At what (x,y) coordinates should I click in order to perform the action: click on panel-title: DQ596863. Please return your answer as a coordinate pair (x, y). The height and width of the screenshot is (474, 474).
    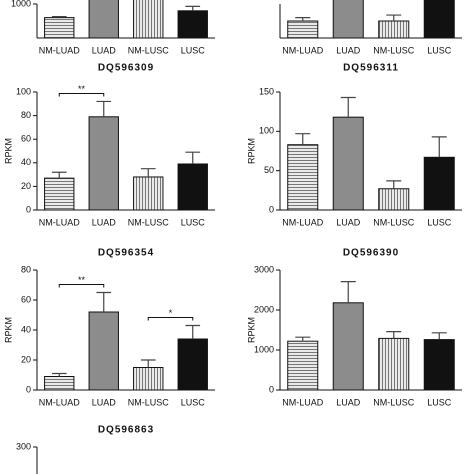
    Looking at the image, I should click on (126, 430).